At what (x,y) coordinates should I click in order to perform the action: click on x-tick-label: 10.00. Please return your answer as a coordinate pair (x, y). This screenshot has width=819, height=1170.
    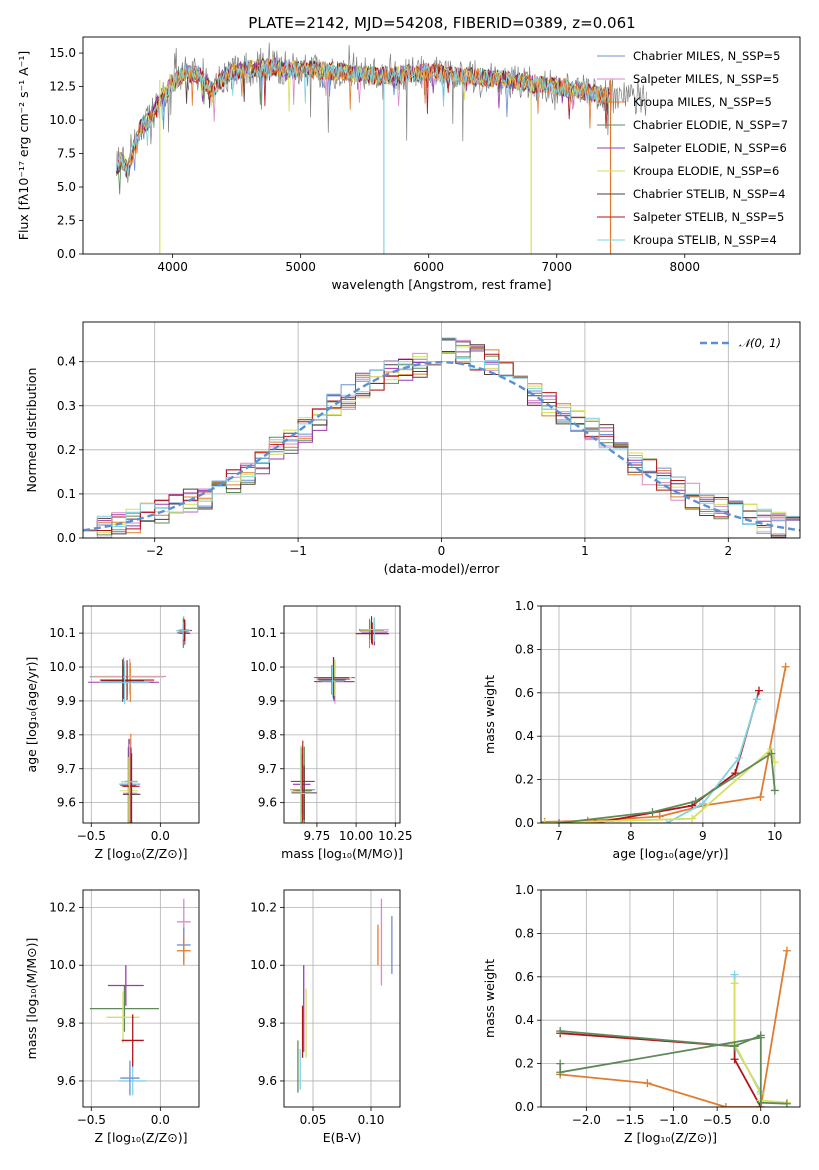
    Looking at the image, I should click on (356, 836).